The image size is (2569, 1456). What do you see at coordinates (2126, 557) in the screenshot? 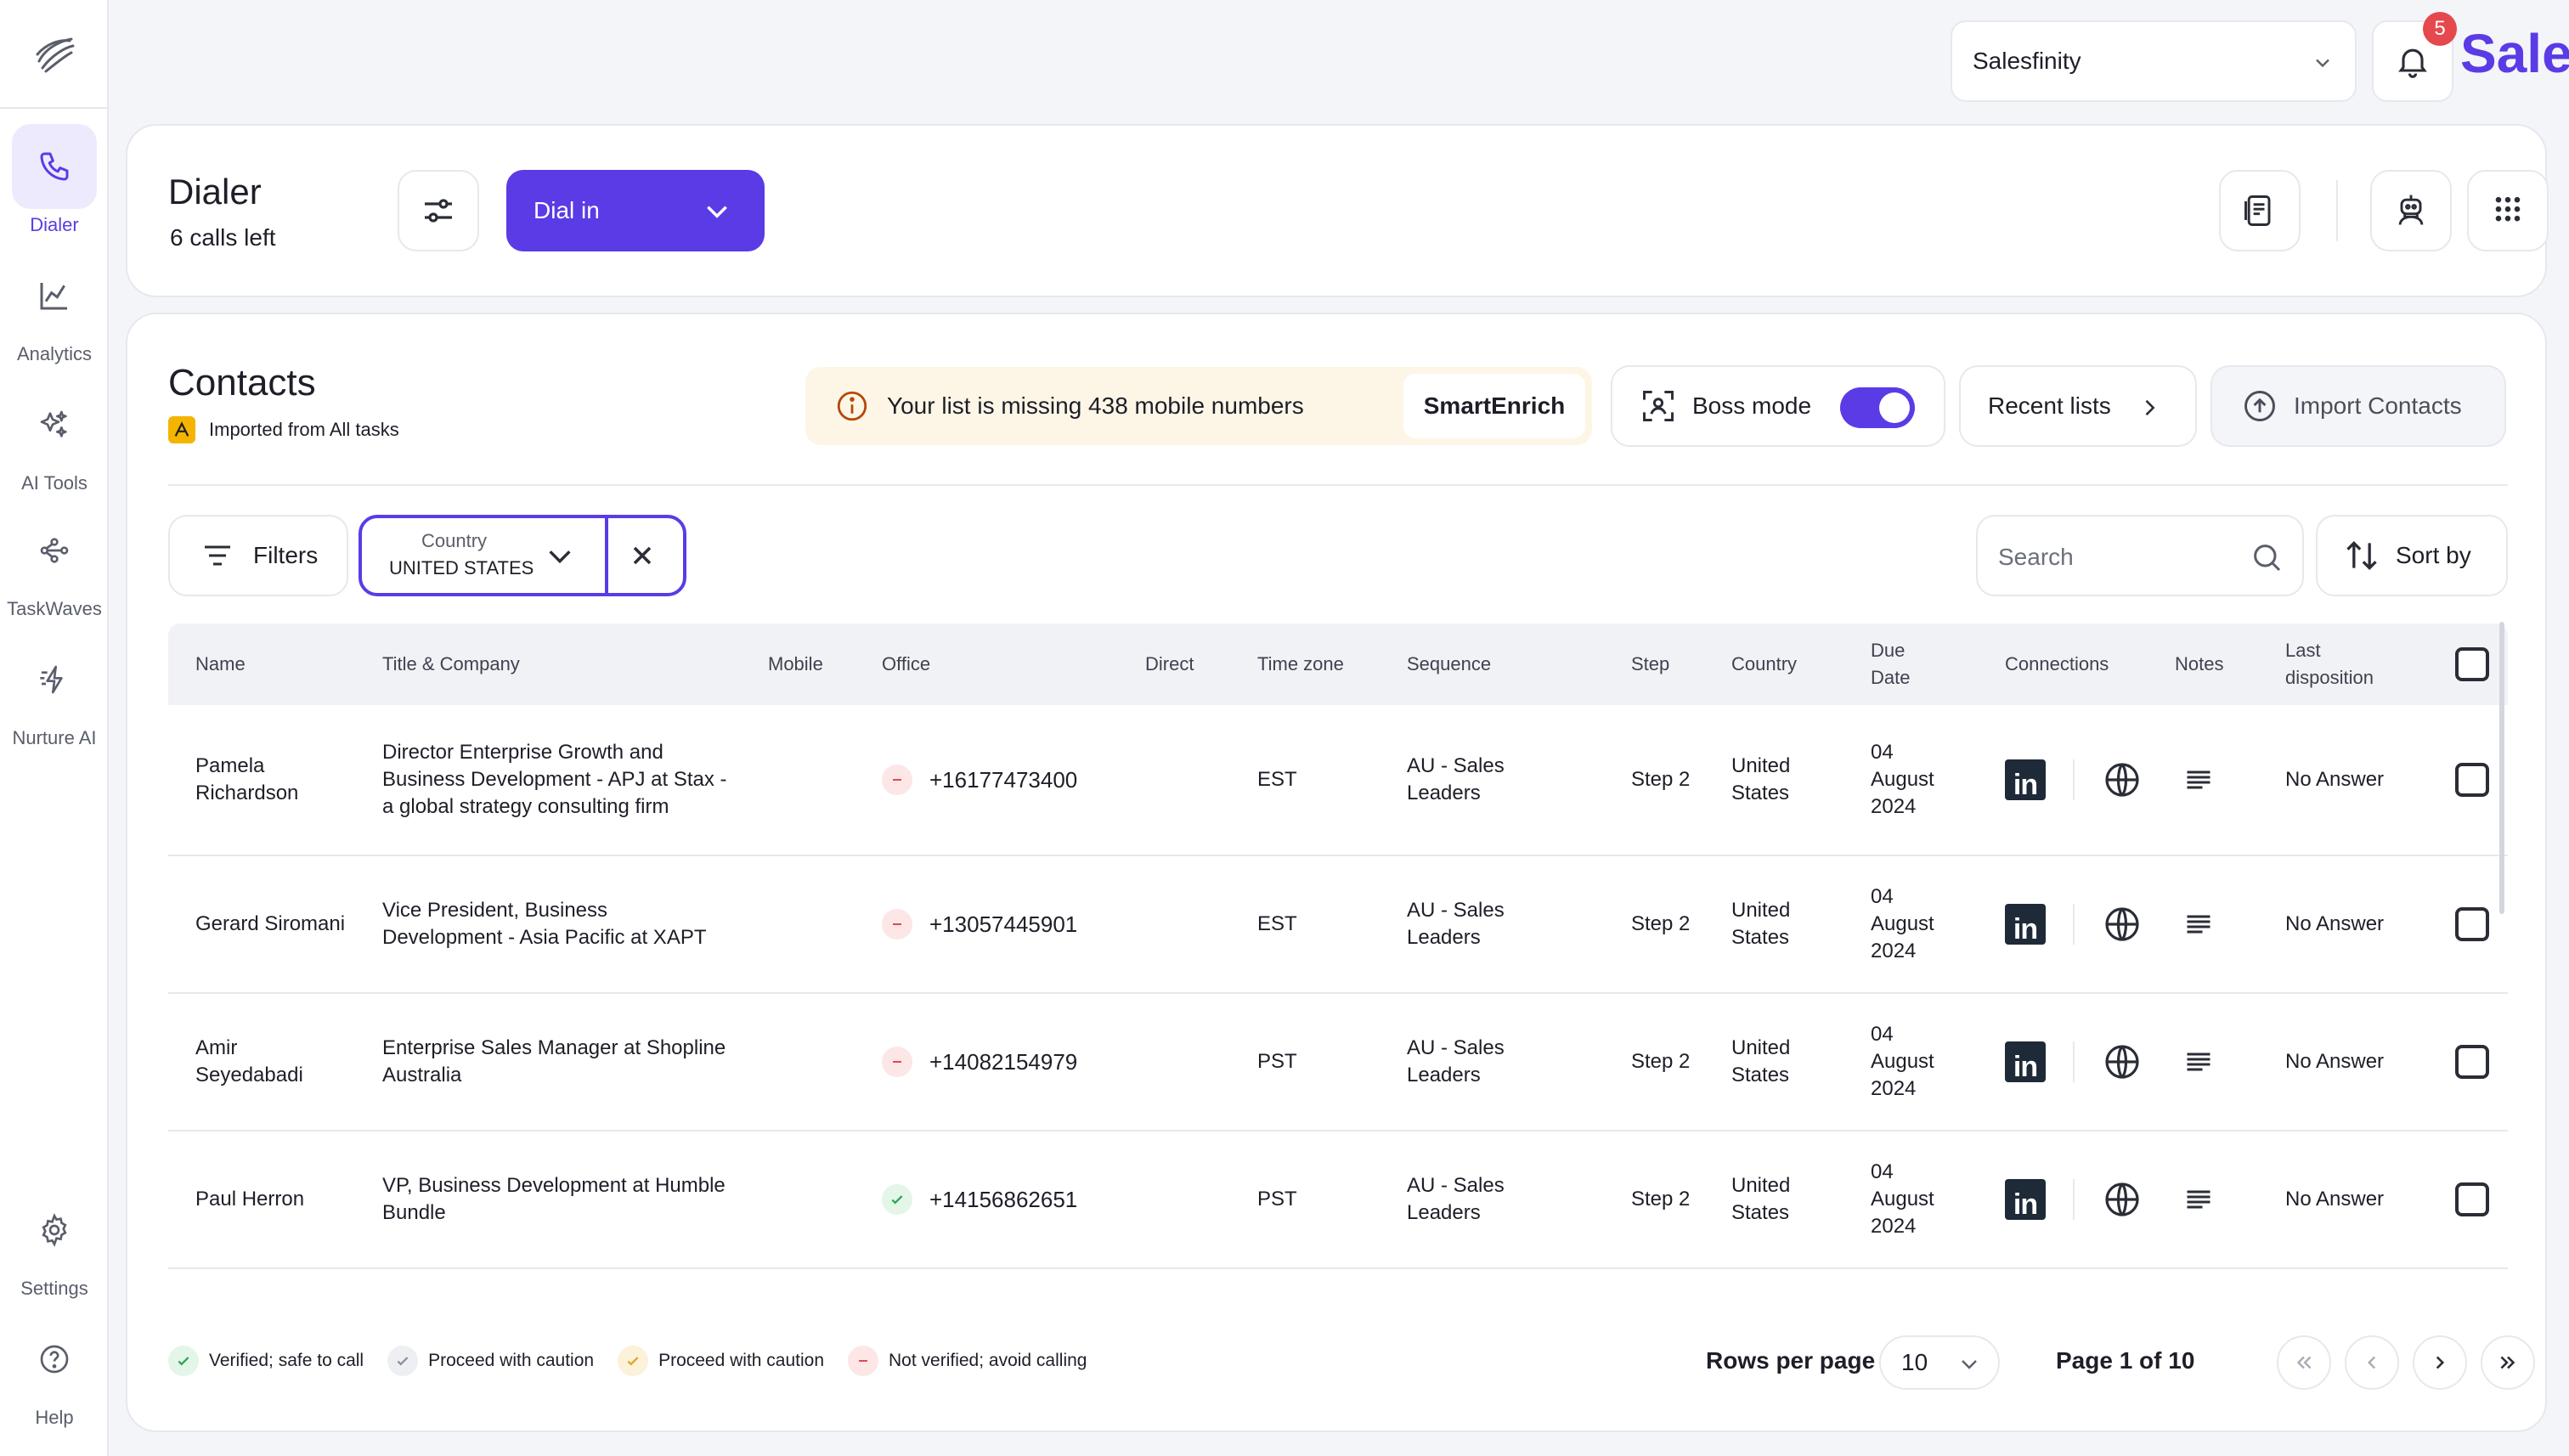
I see `search-input` at bounding box center [2126, 557].